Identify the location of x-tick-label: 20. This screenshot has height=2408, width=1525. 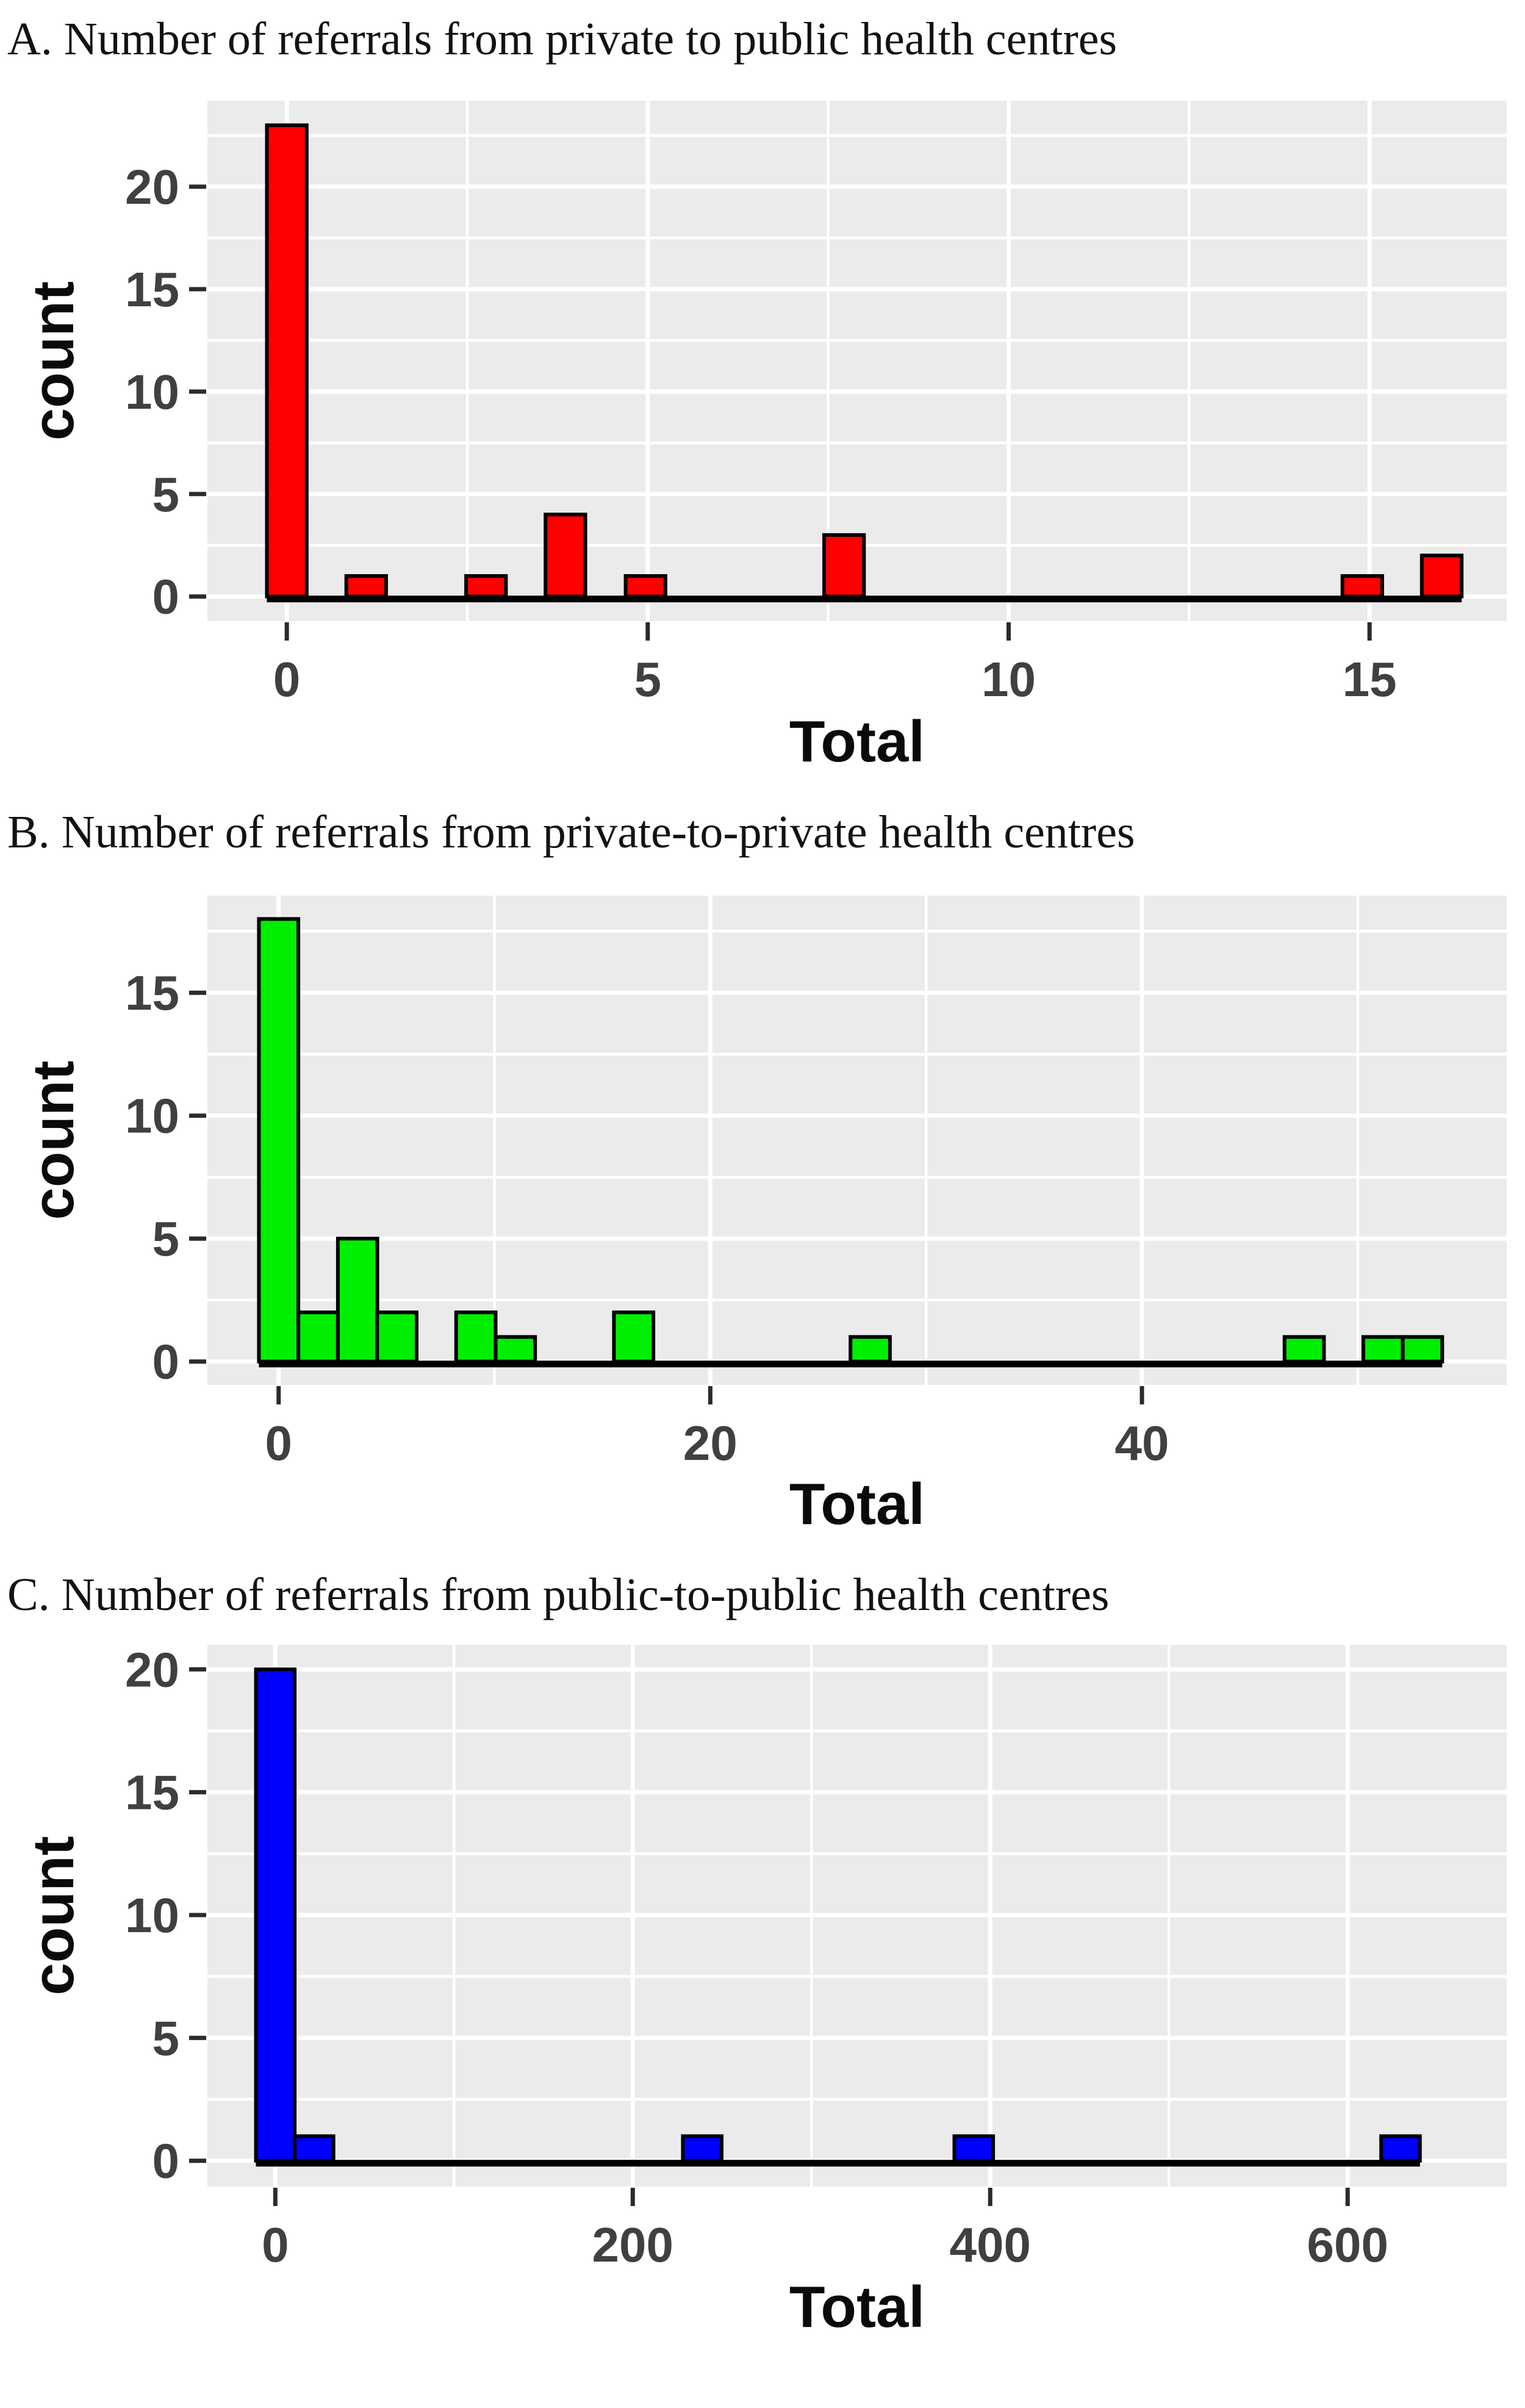
(710, 1443).